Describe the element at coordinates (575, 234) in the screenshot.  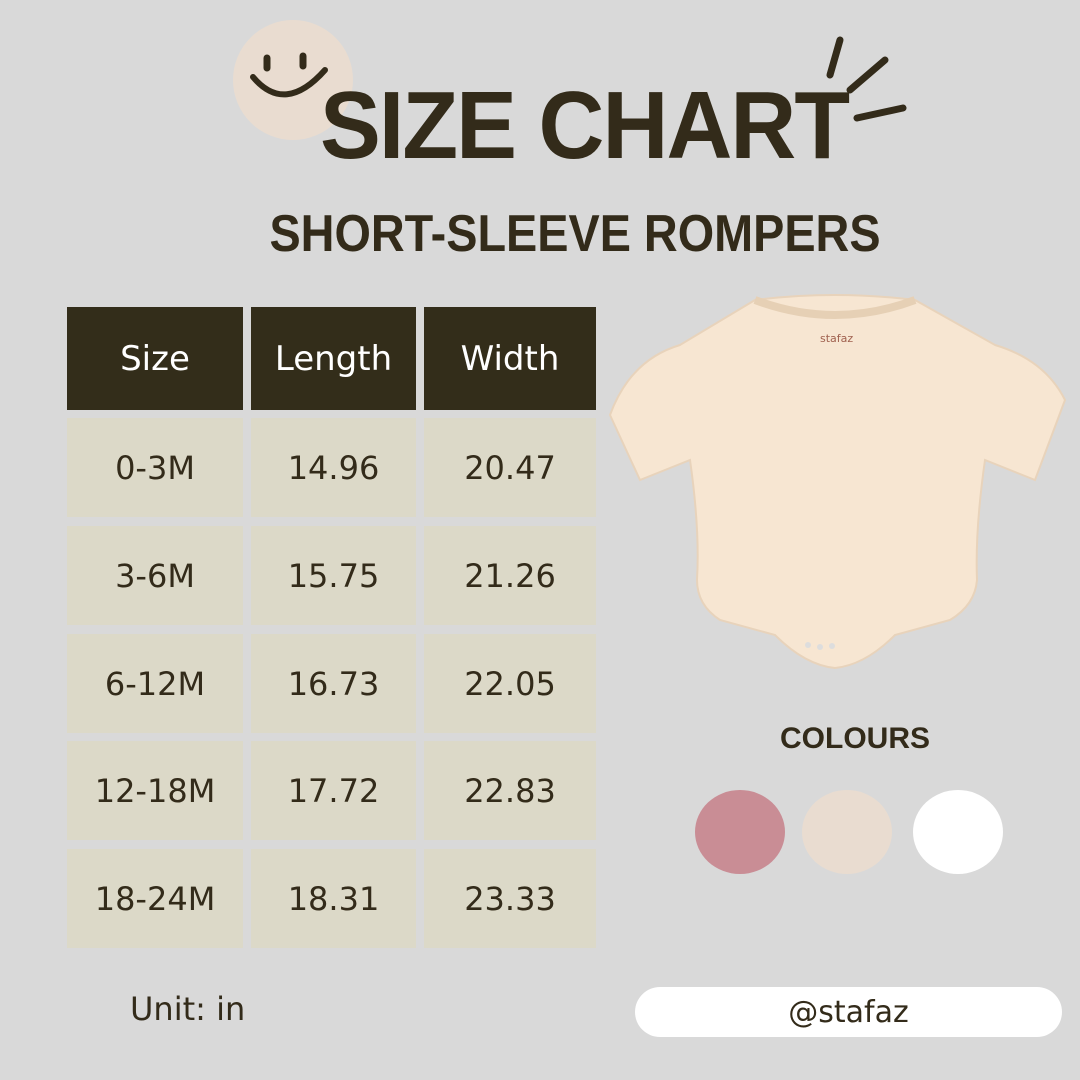
I see `page-subtitle: SHORT-SLEEVE ROMPERS` at that location.